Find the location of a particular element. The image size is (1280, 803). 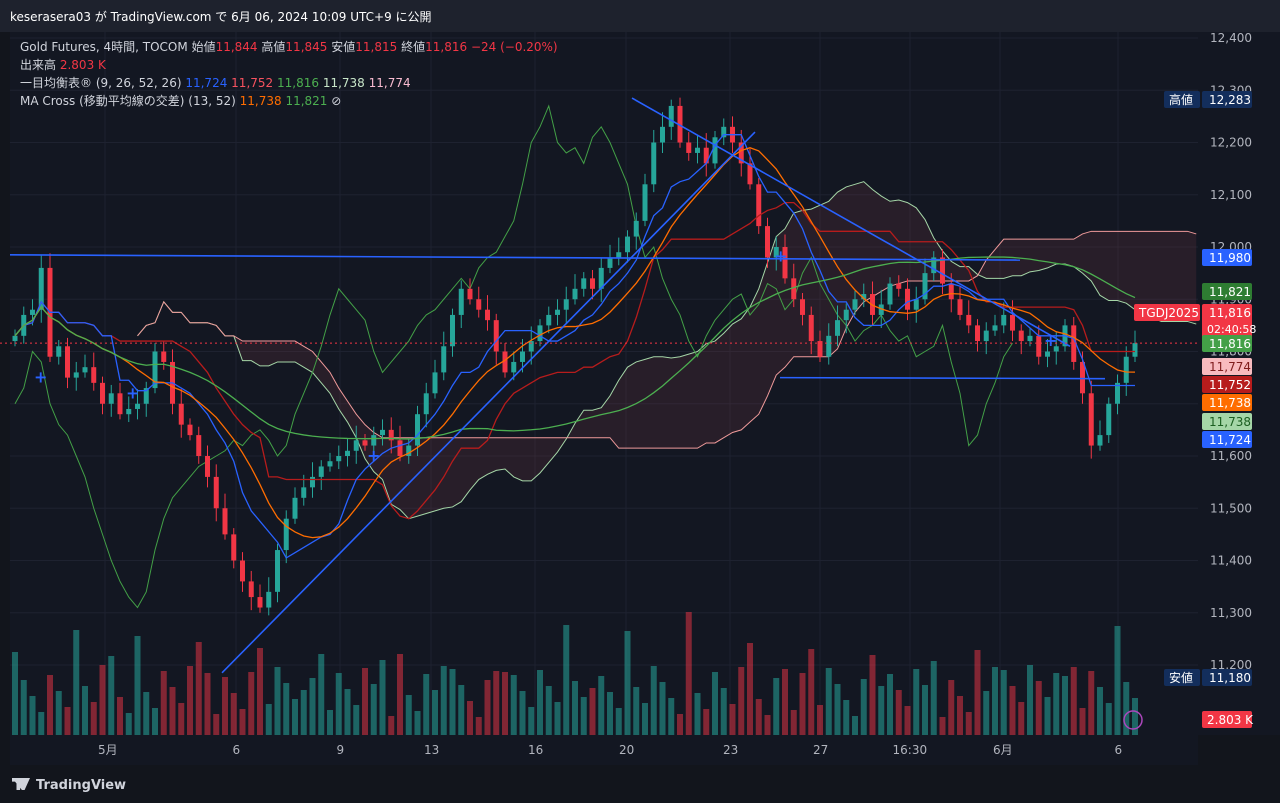

falling-trendline is located at coordinates (851, 222).